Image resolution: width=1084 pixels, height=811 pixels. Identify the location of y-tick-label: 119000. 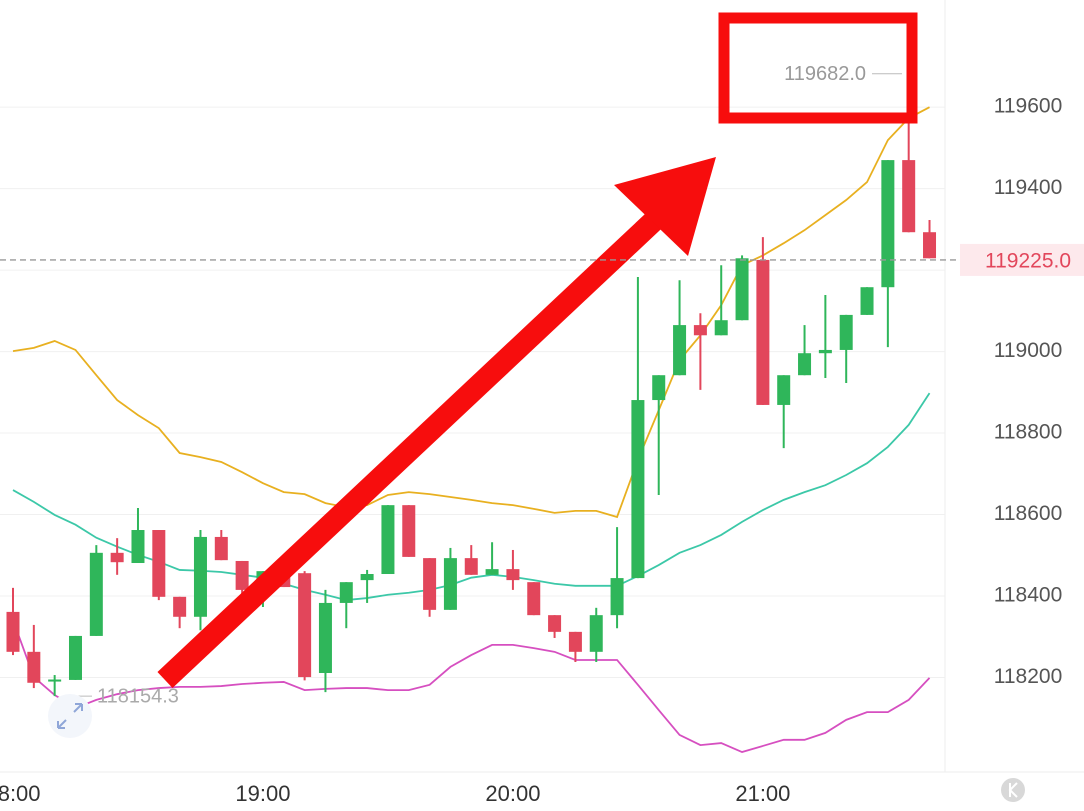
(1028, 350).